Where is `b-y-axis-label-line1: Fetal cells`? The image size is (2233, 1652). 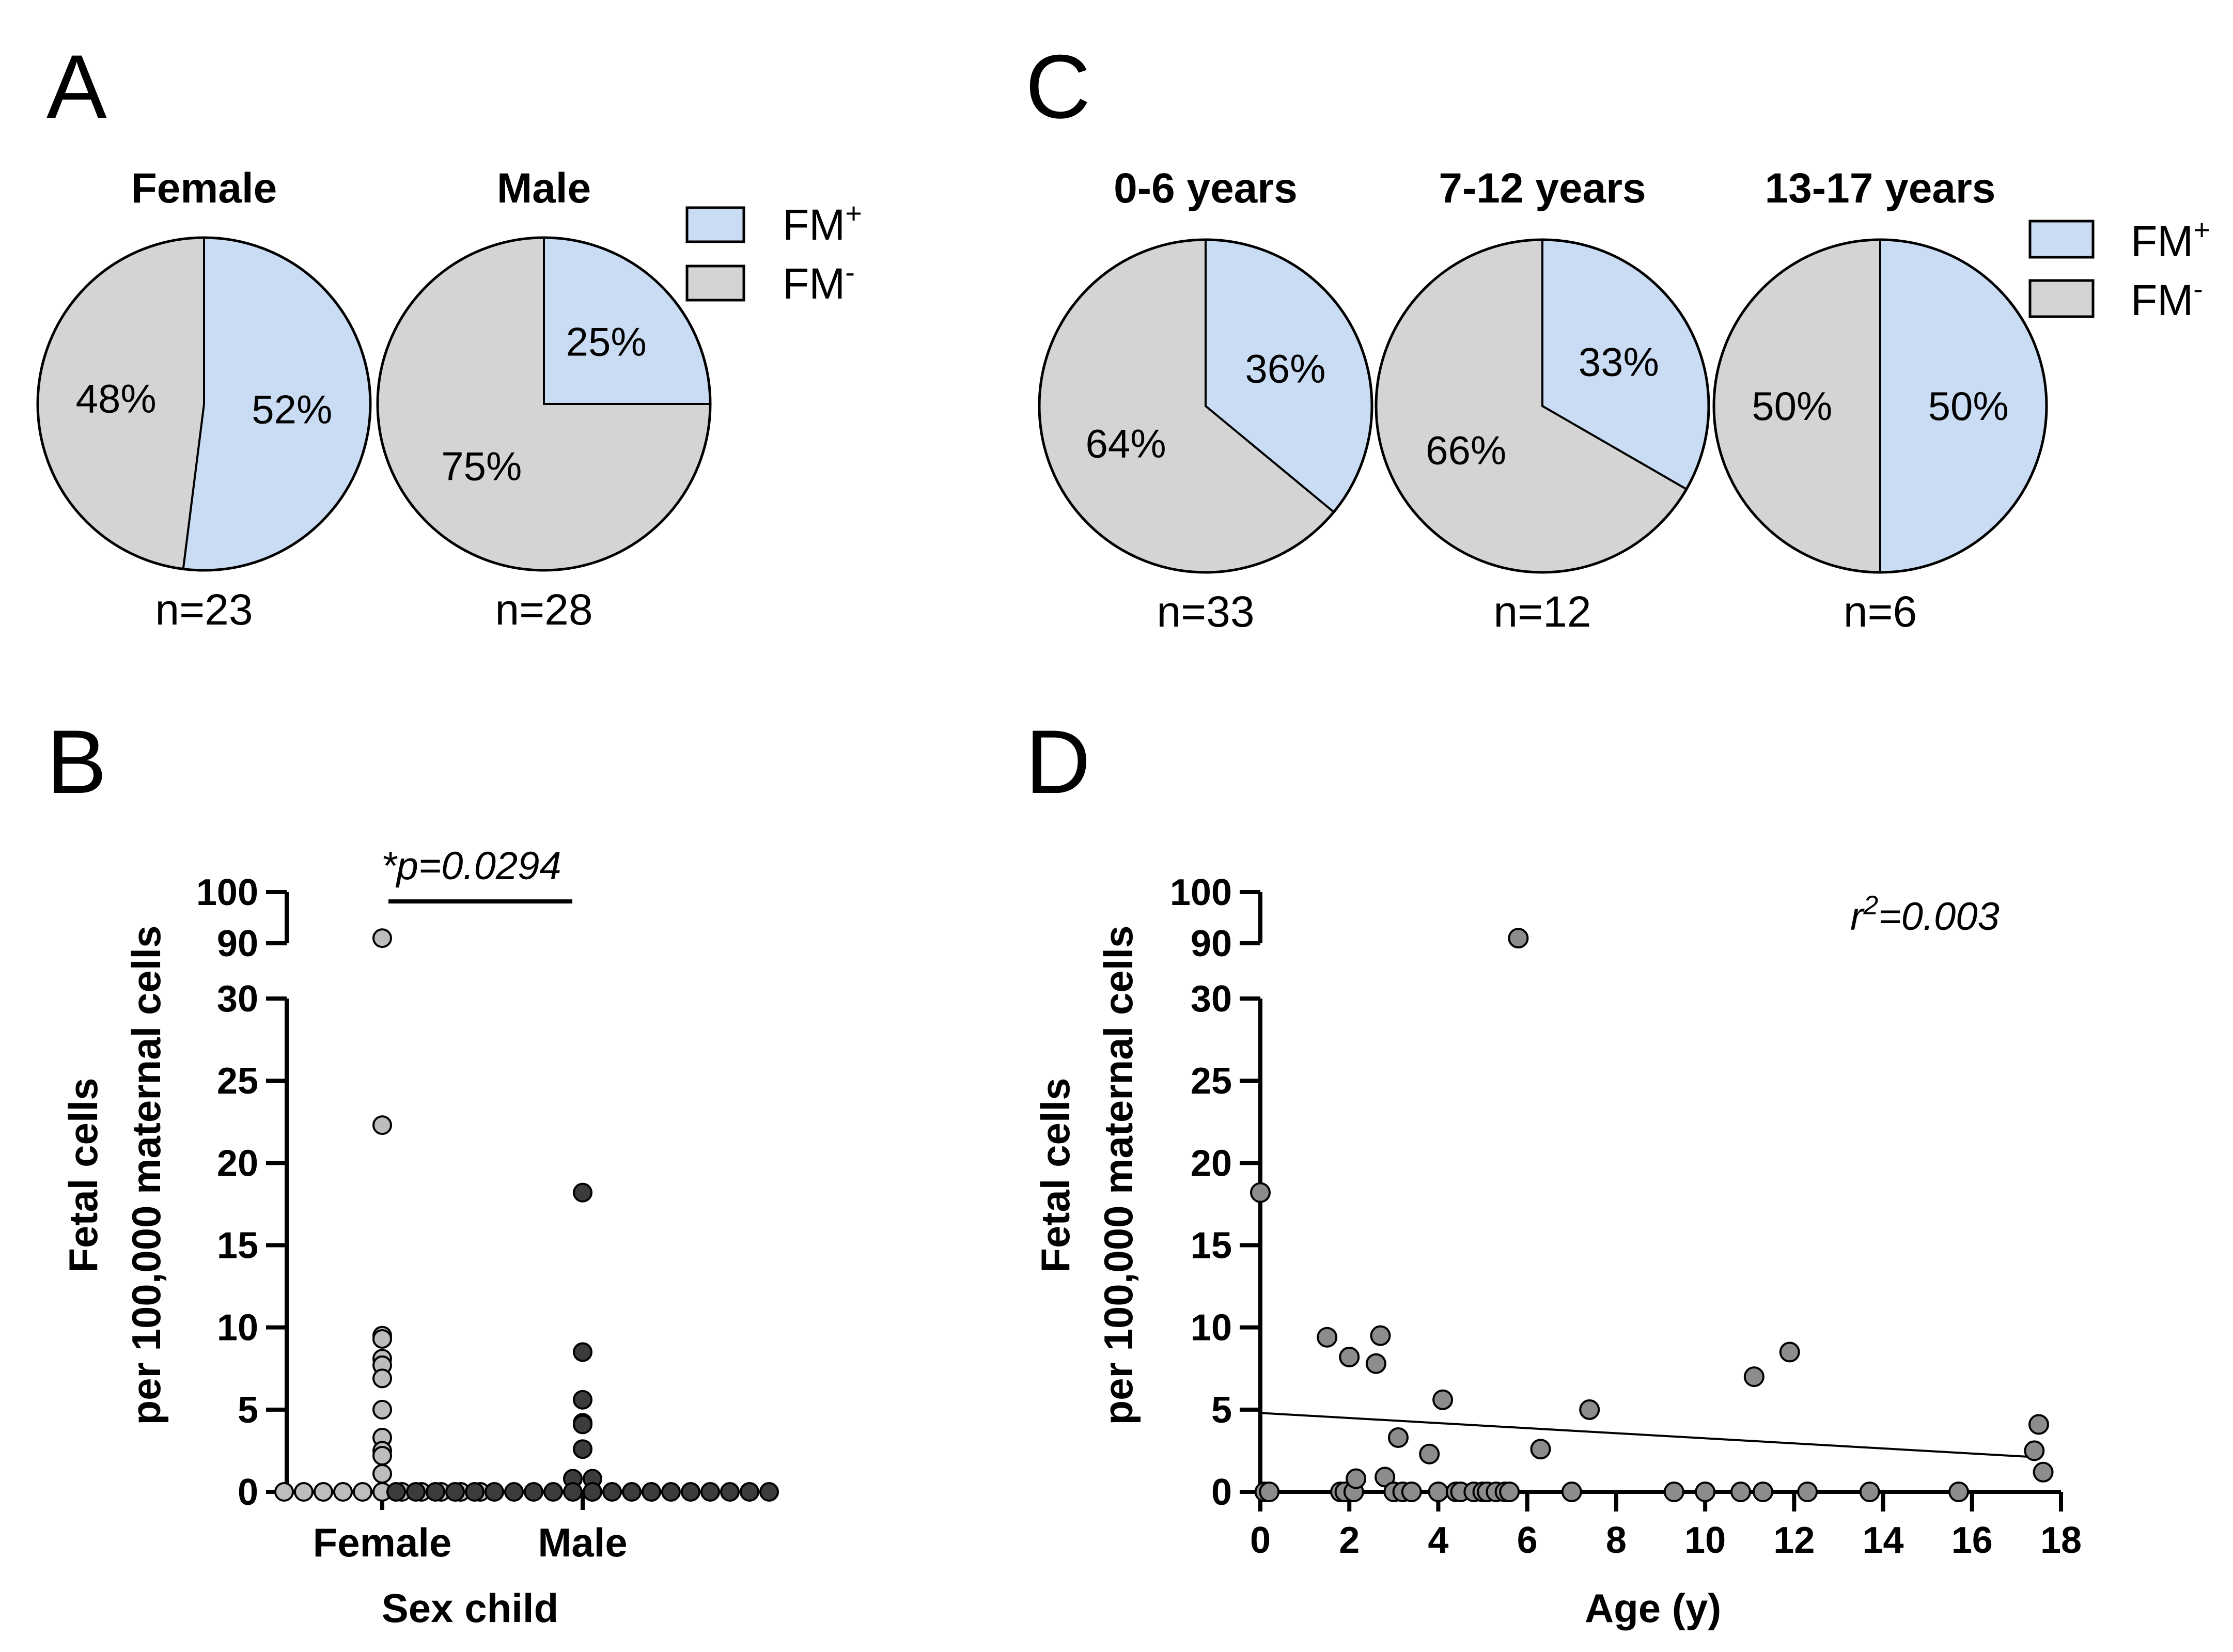
b-y-axis-label-line1: Fetal cells is located at coordinates (83, 1175).